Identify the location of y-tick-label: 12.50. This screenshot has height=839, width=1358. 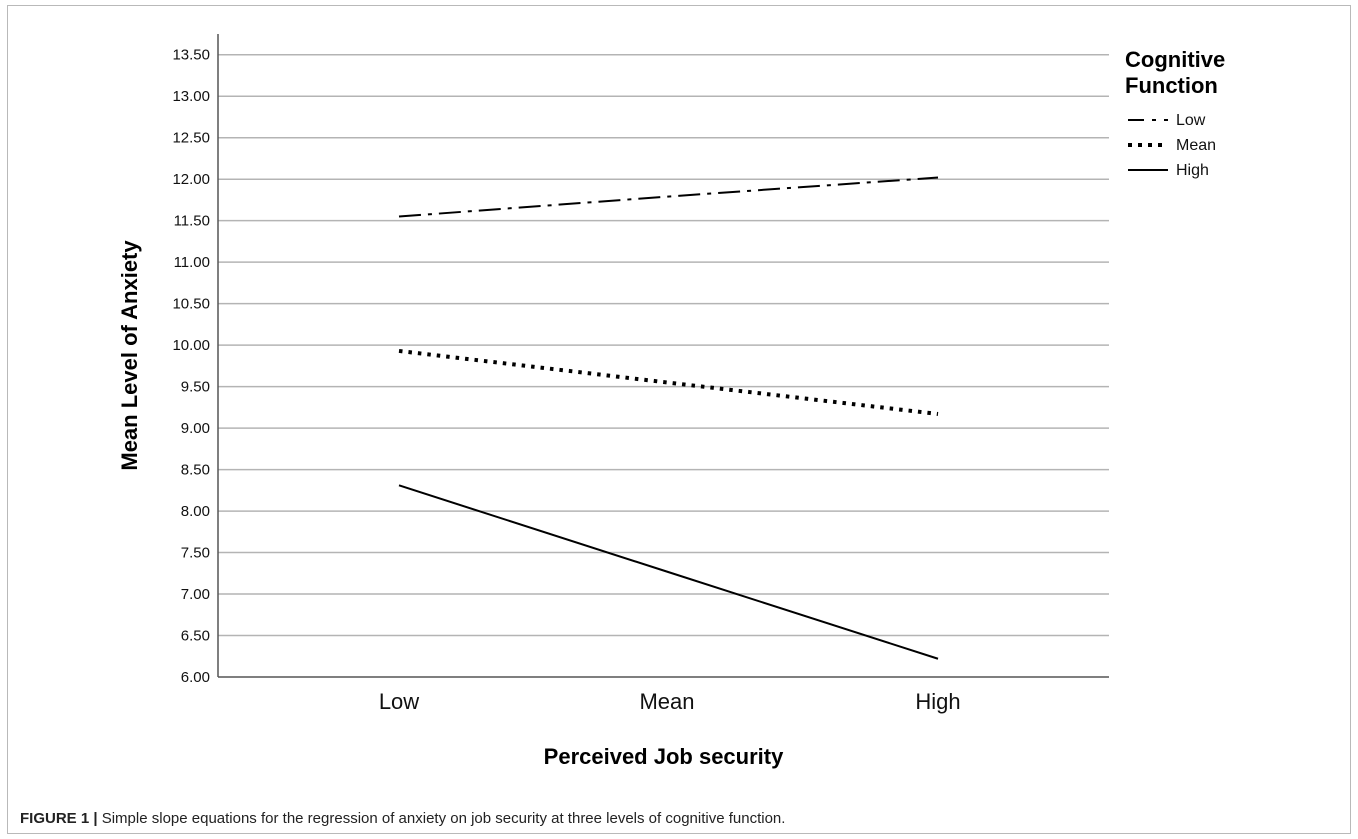
(191, 138).